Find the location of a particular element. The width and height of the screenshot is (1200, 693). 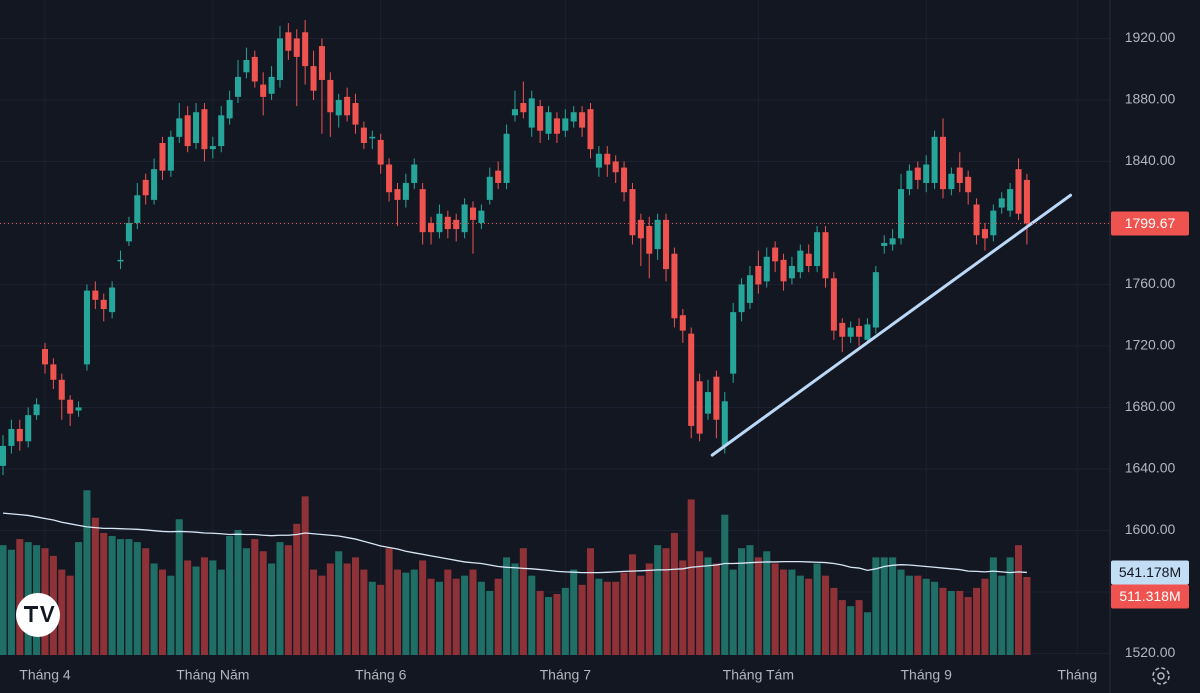

tv-logo is located at coordinates (38, 615).